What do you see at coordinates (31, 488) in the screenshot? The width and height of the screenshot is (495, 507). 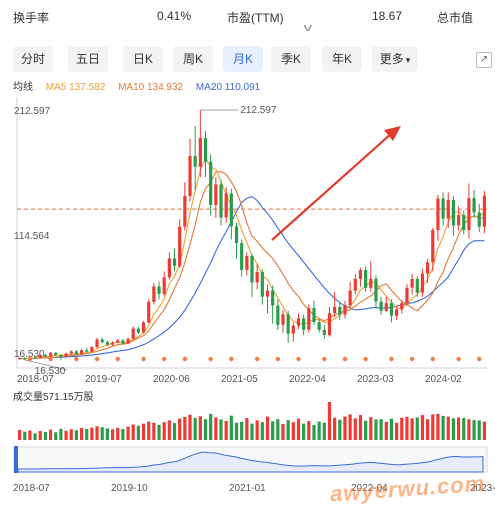 I see `navigator-x-label: 2018-07` at bounding box center [31, 488].